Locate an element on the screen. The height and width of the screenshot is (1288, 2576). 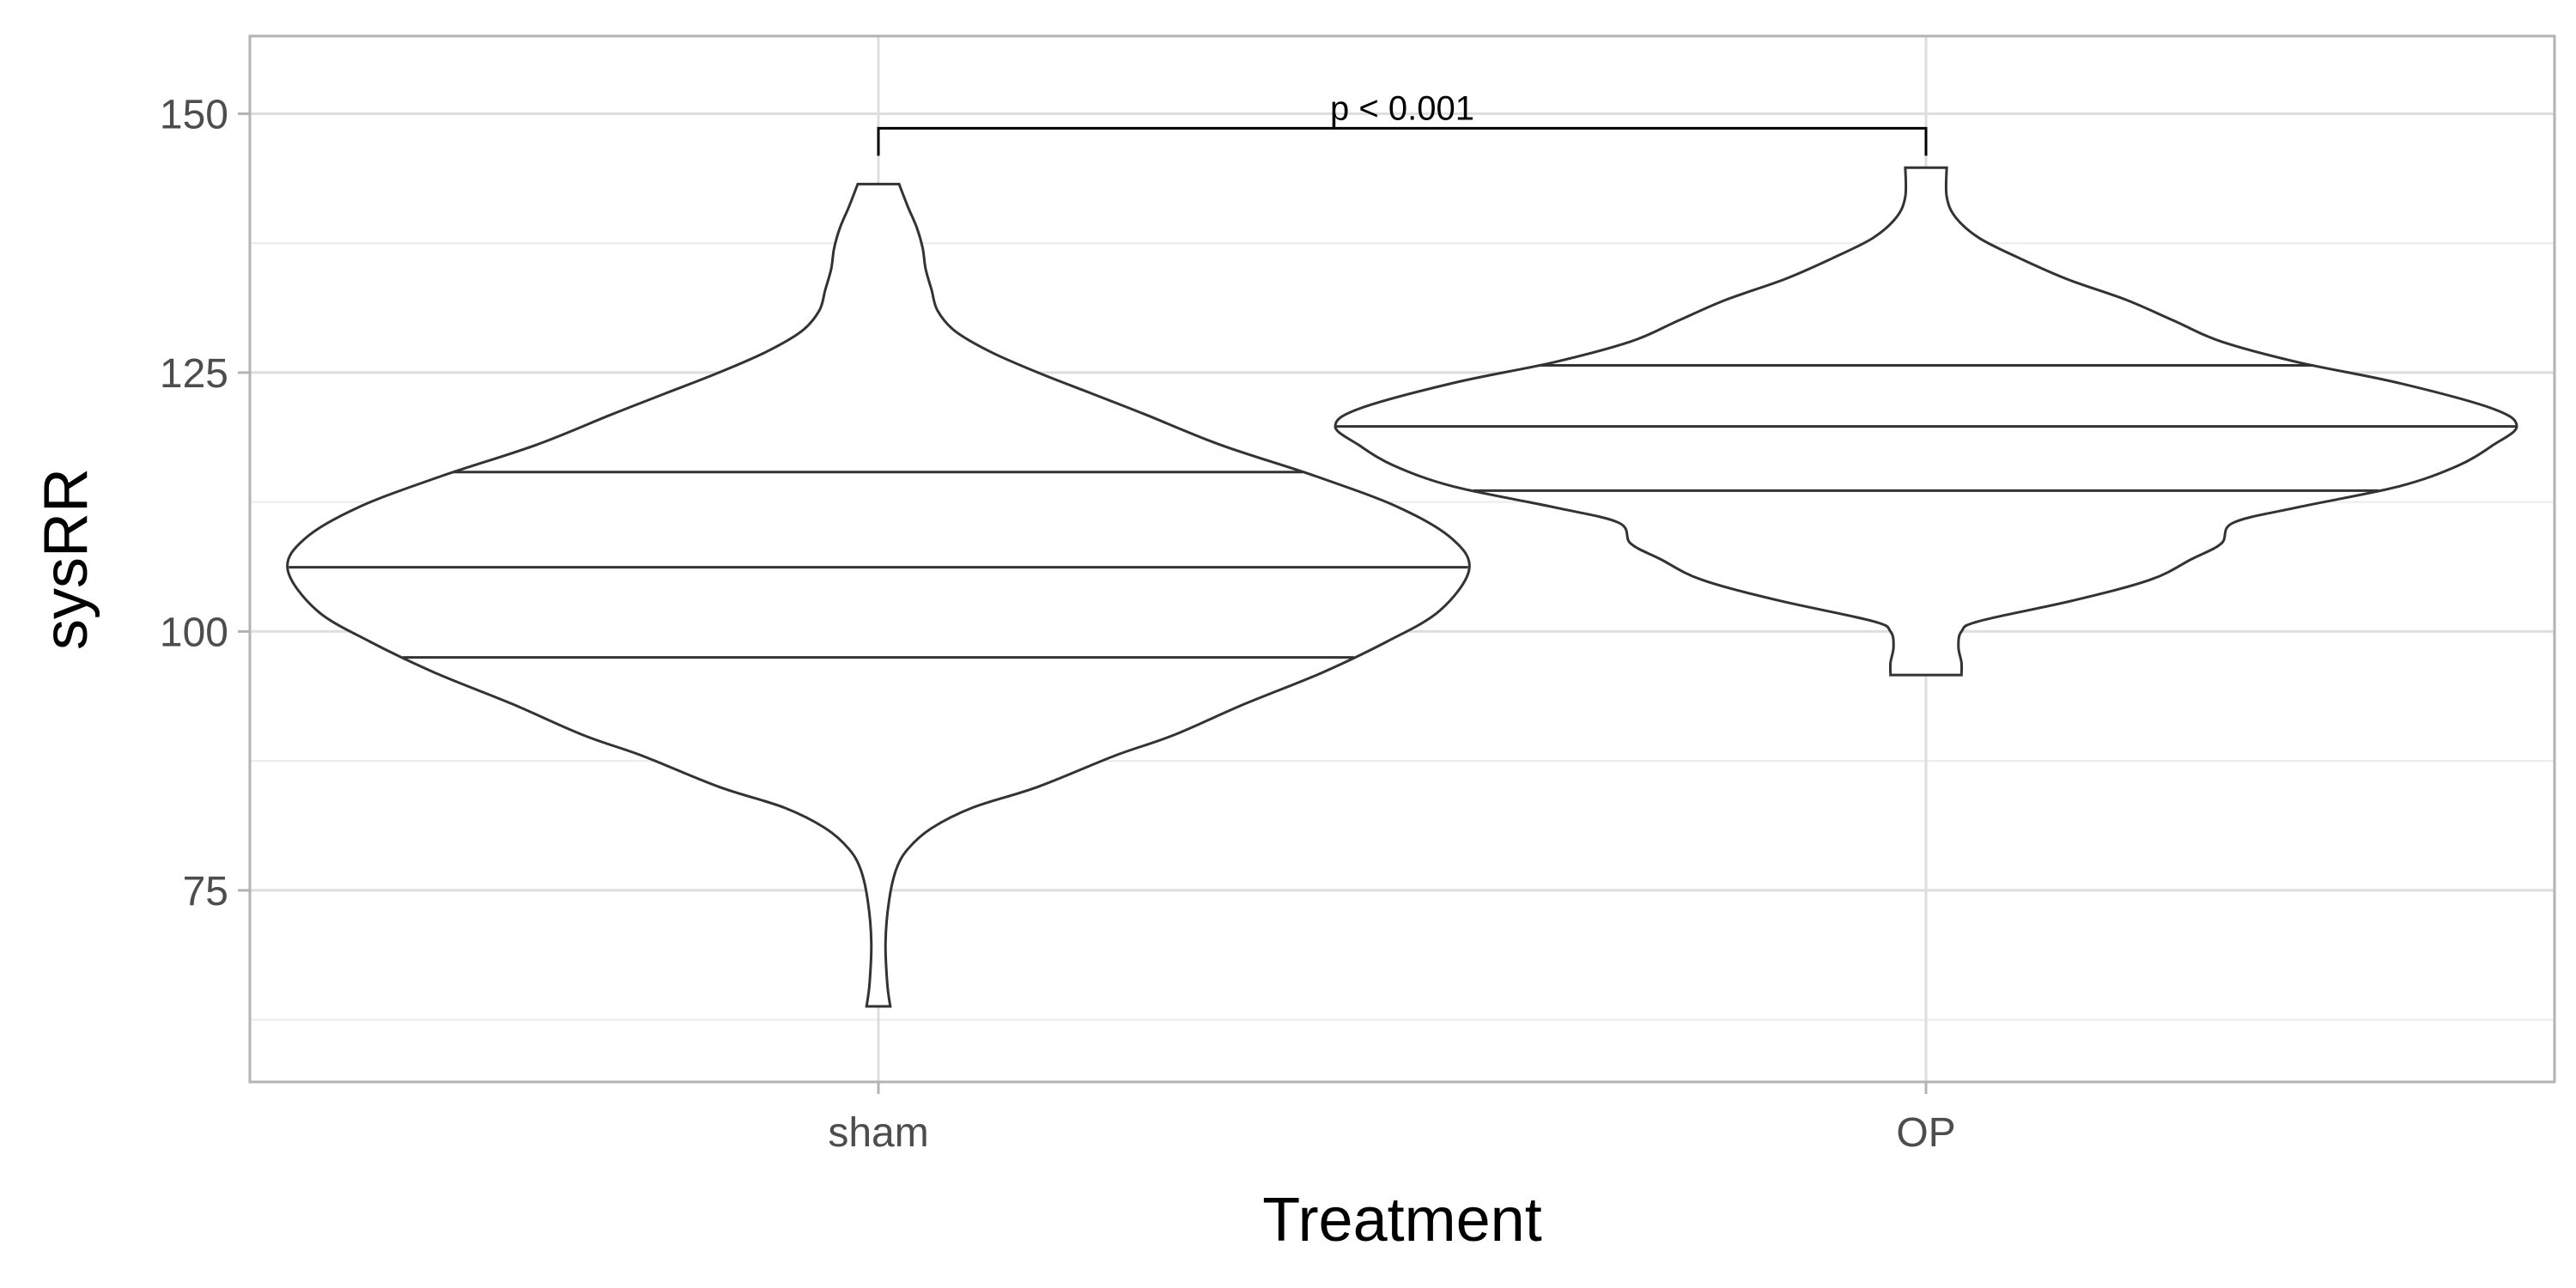
x-axis-title: Treatment is located at coordinates (1401, 1221).